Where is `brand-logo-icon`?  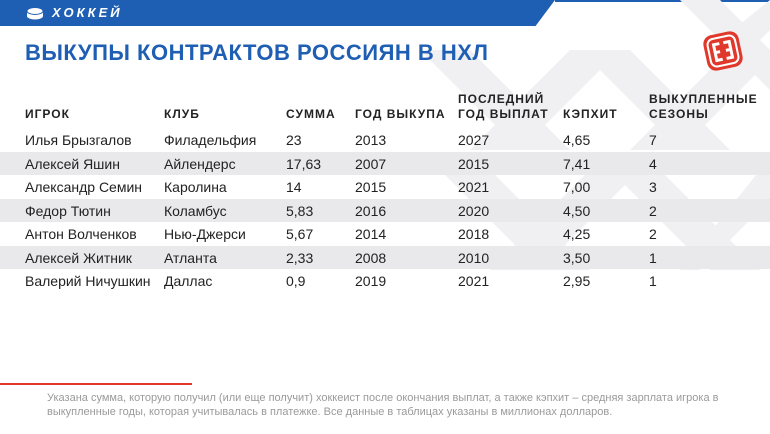
brand-logo-icon is located at coordinates (723, 51).